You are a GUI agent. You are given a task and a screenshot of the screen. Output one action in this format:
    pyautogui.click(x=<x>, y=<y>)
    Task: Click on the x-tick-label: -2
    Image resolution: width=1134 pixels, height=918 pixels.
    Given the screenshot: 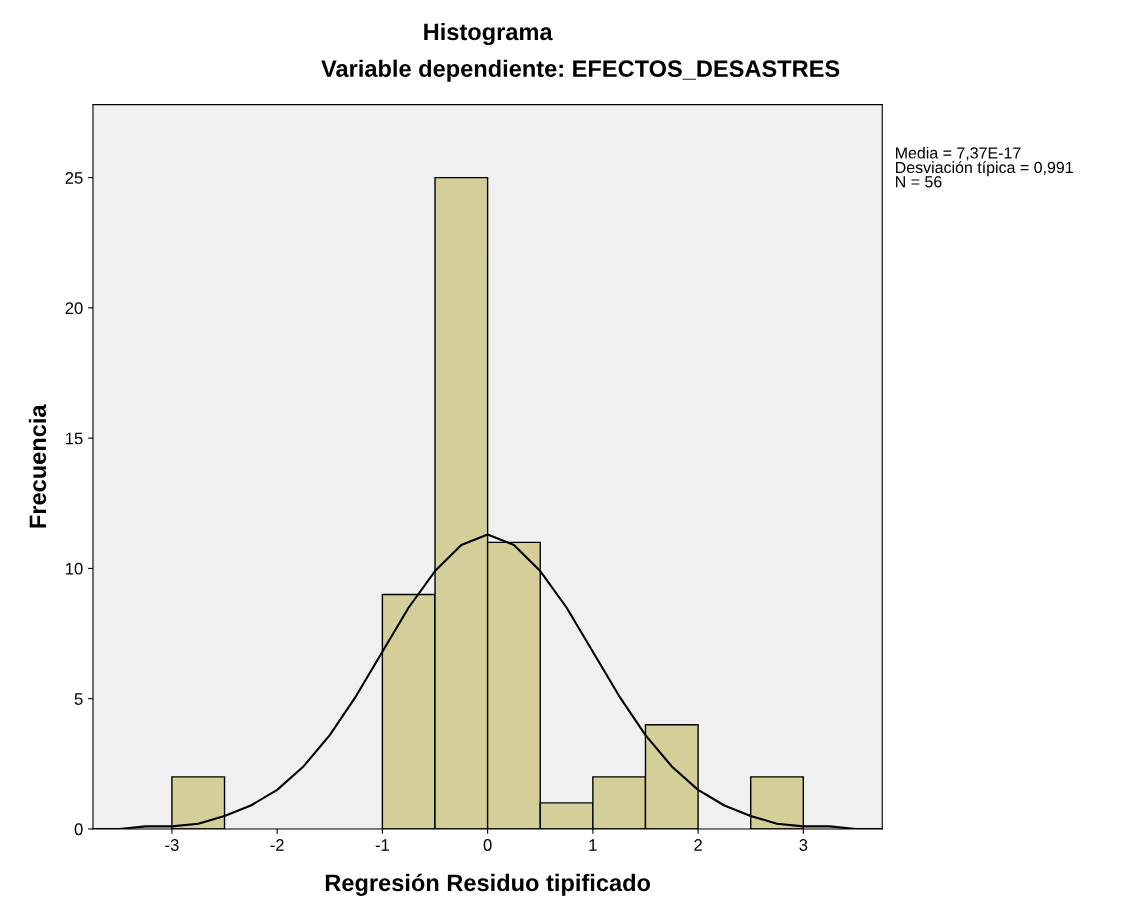 What is the action you would take?
    pyautogui.click(x=277, y=845)
    